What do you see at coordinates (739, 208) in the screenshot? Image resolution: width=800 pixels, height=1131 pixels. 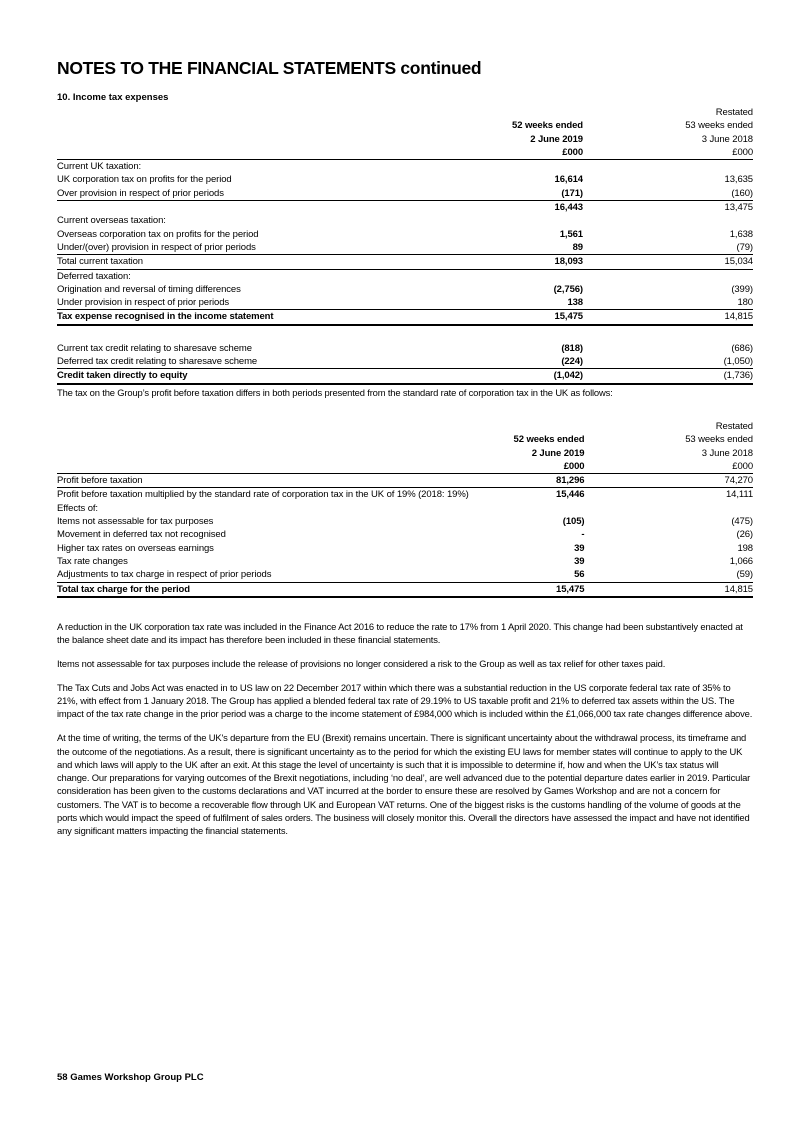 I see `value-2018: 13,475` at bounding box center [739, 208].